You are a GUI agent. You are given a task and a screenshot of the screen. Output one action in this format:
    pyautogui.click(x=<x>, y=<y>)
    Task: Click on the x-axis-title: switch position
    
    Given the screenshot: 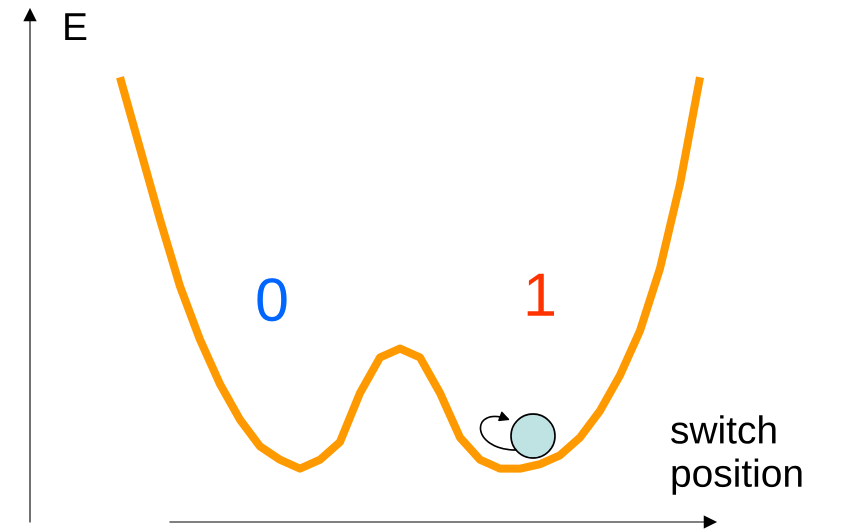 What is the action you would take?
    pyautogui.click(x=736, y=455)
    